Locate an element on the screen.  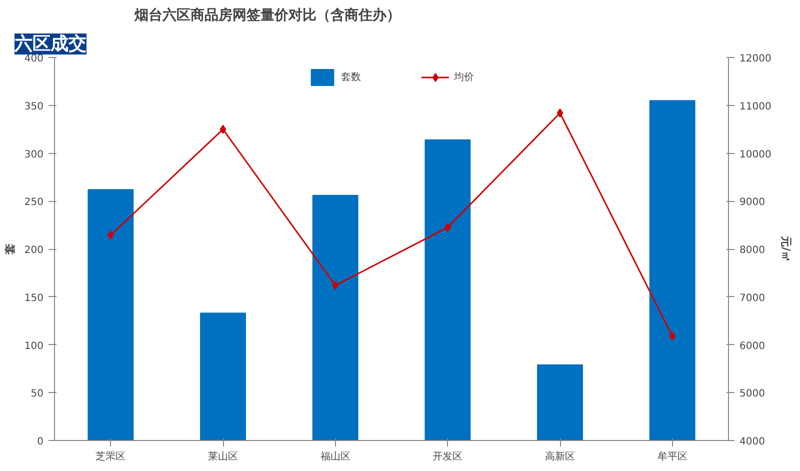
legend-label: 套数 is located at coordinates (351, 77).